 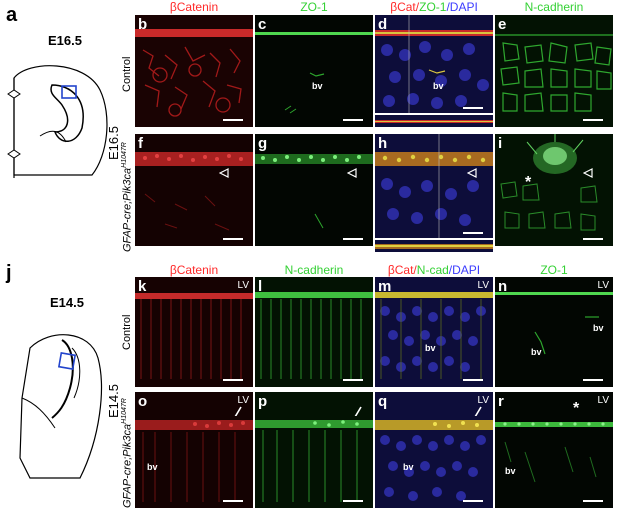 I want to click on panel-m: m LV bv, so click(x=434, y=332).